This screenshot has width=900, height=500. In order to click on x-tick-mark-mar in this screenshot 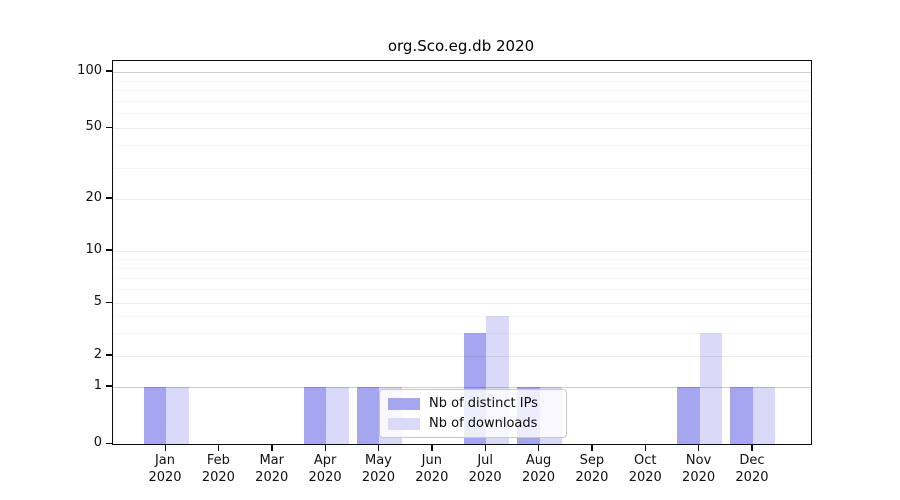, I will do `click(272, 447)`.